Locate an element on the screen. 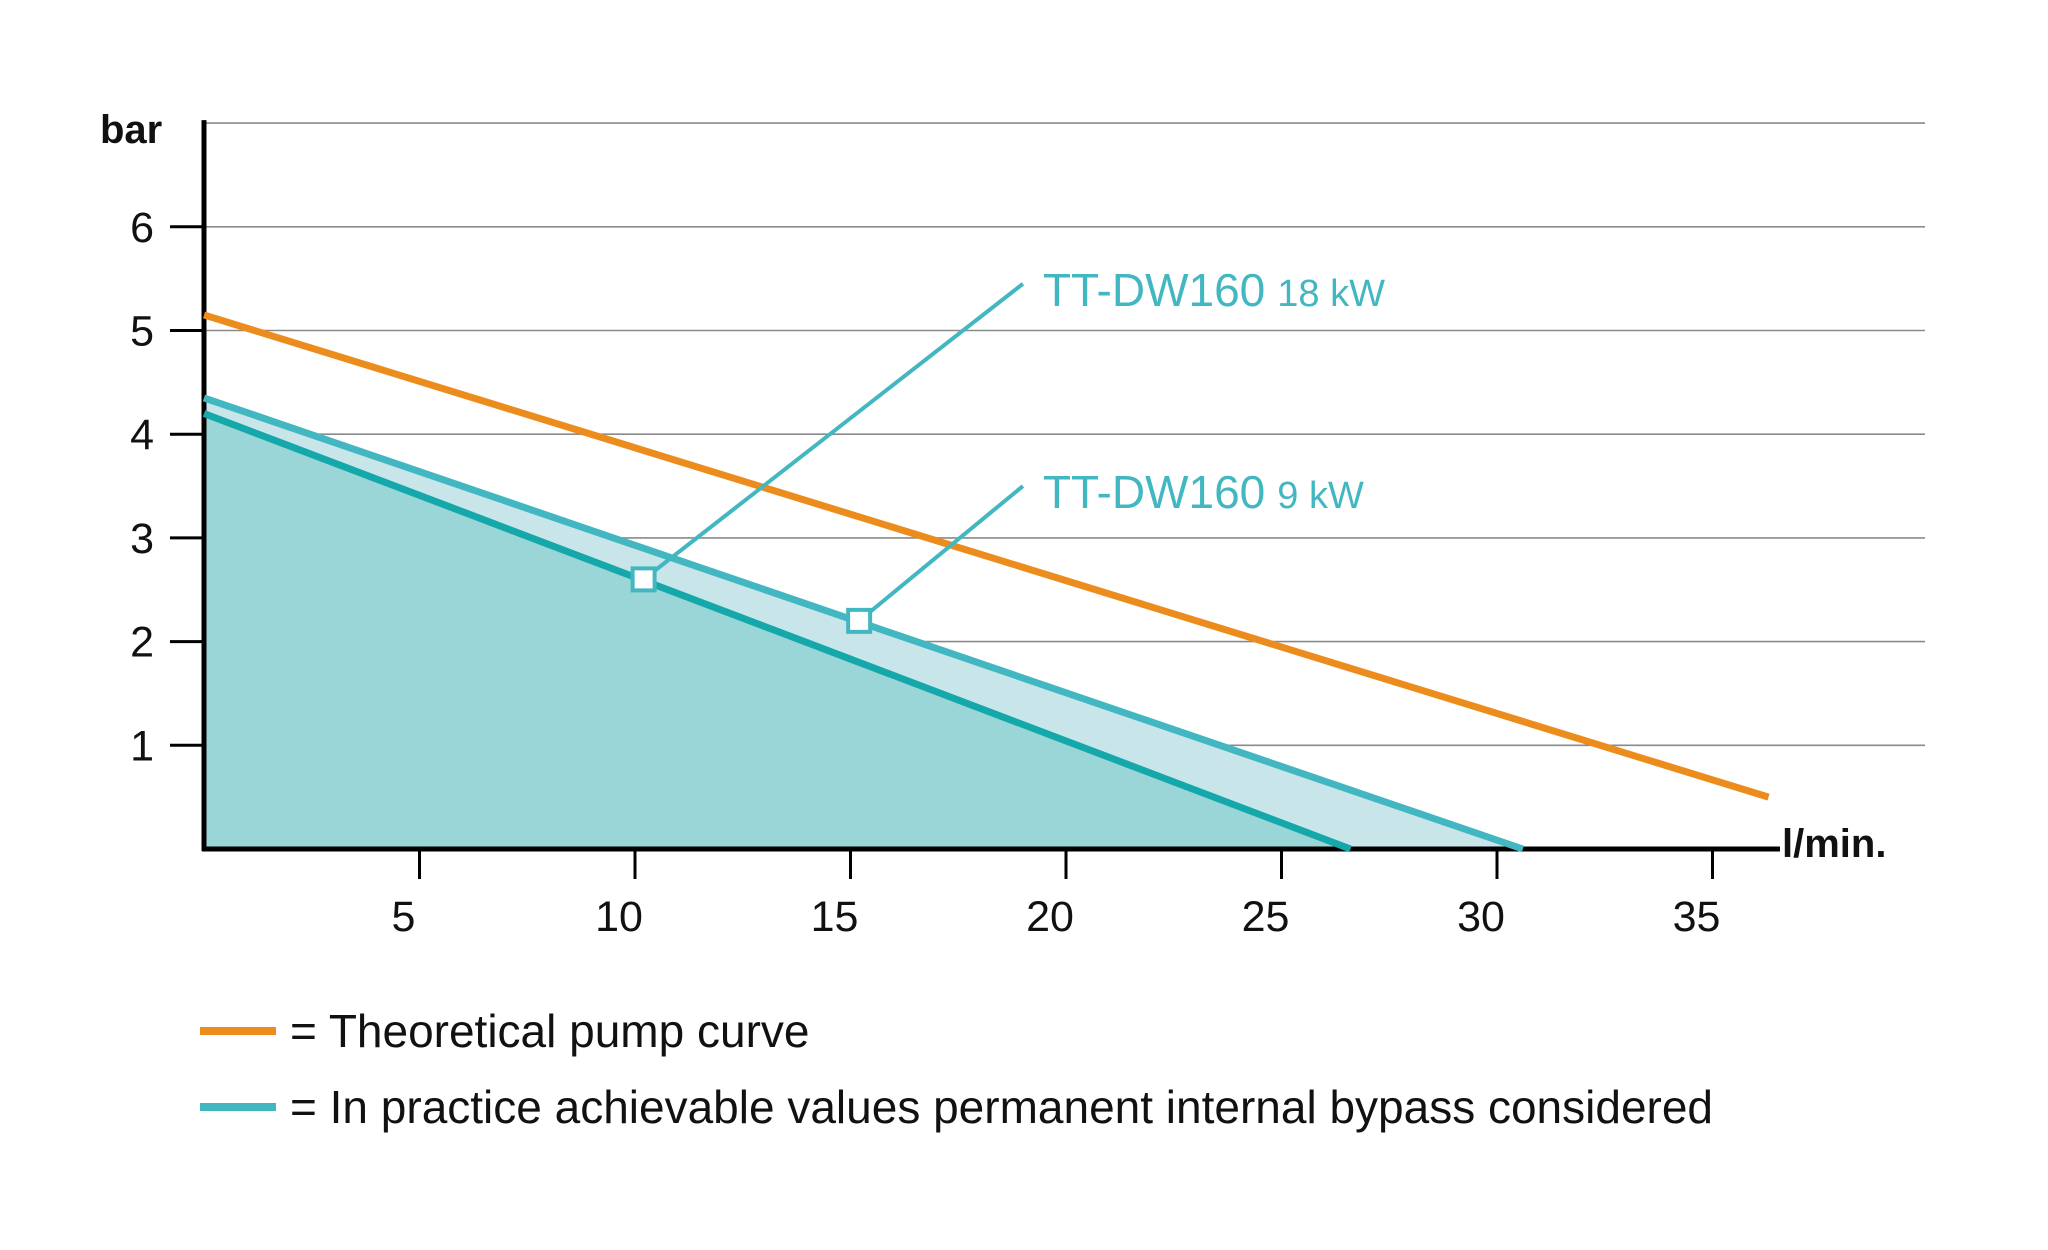 This screenshot has width=2048, height=1250. y-axis-label: bar is located at coordinates (131, 130).